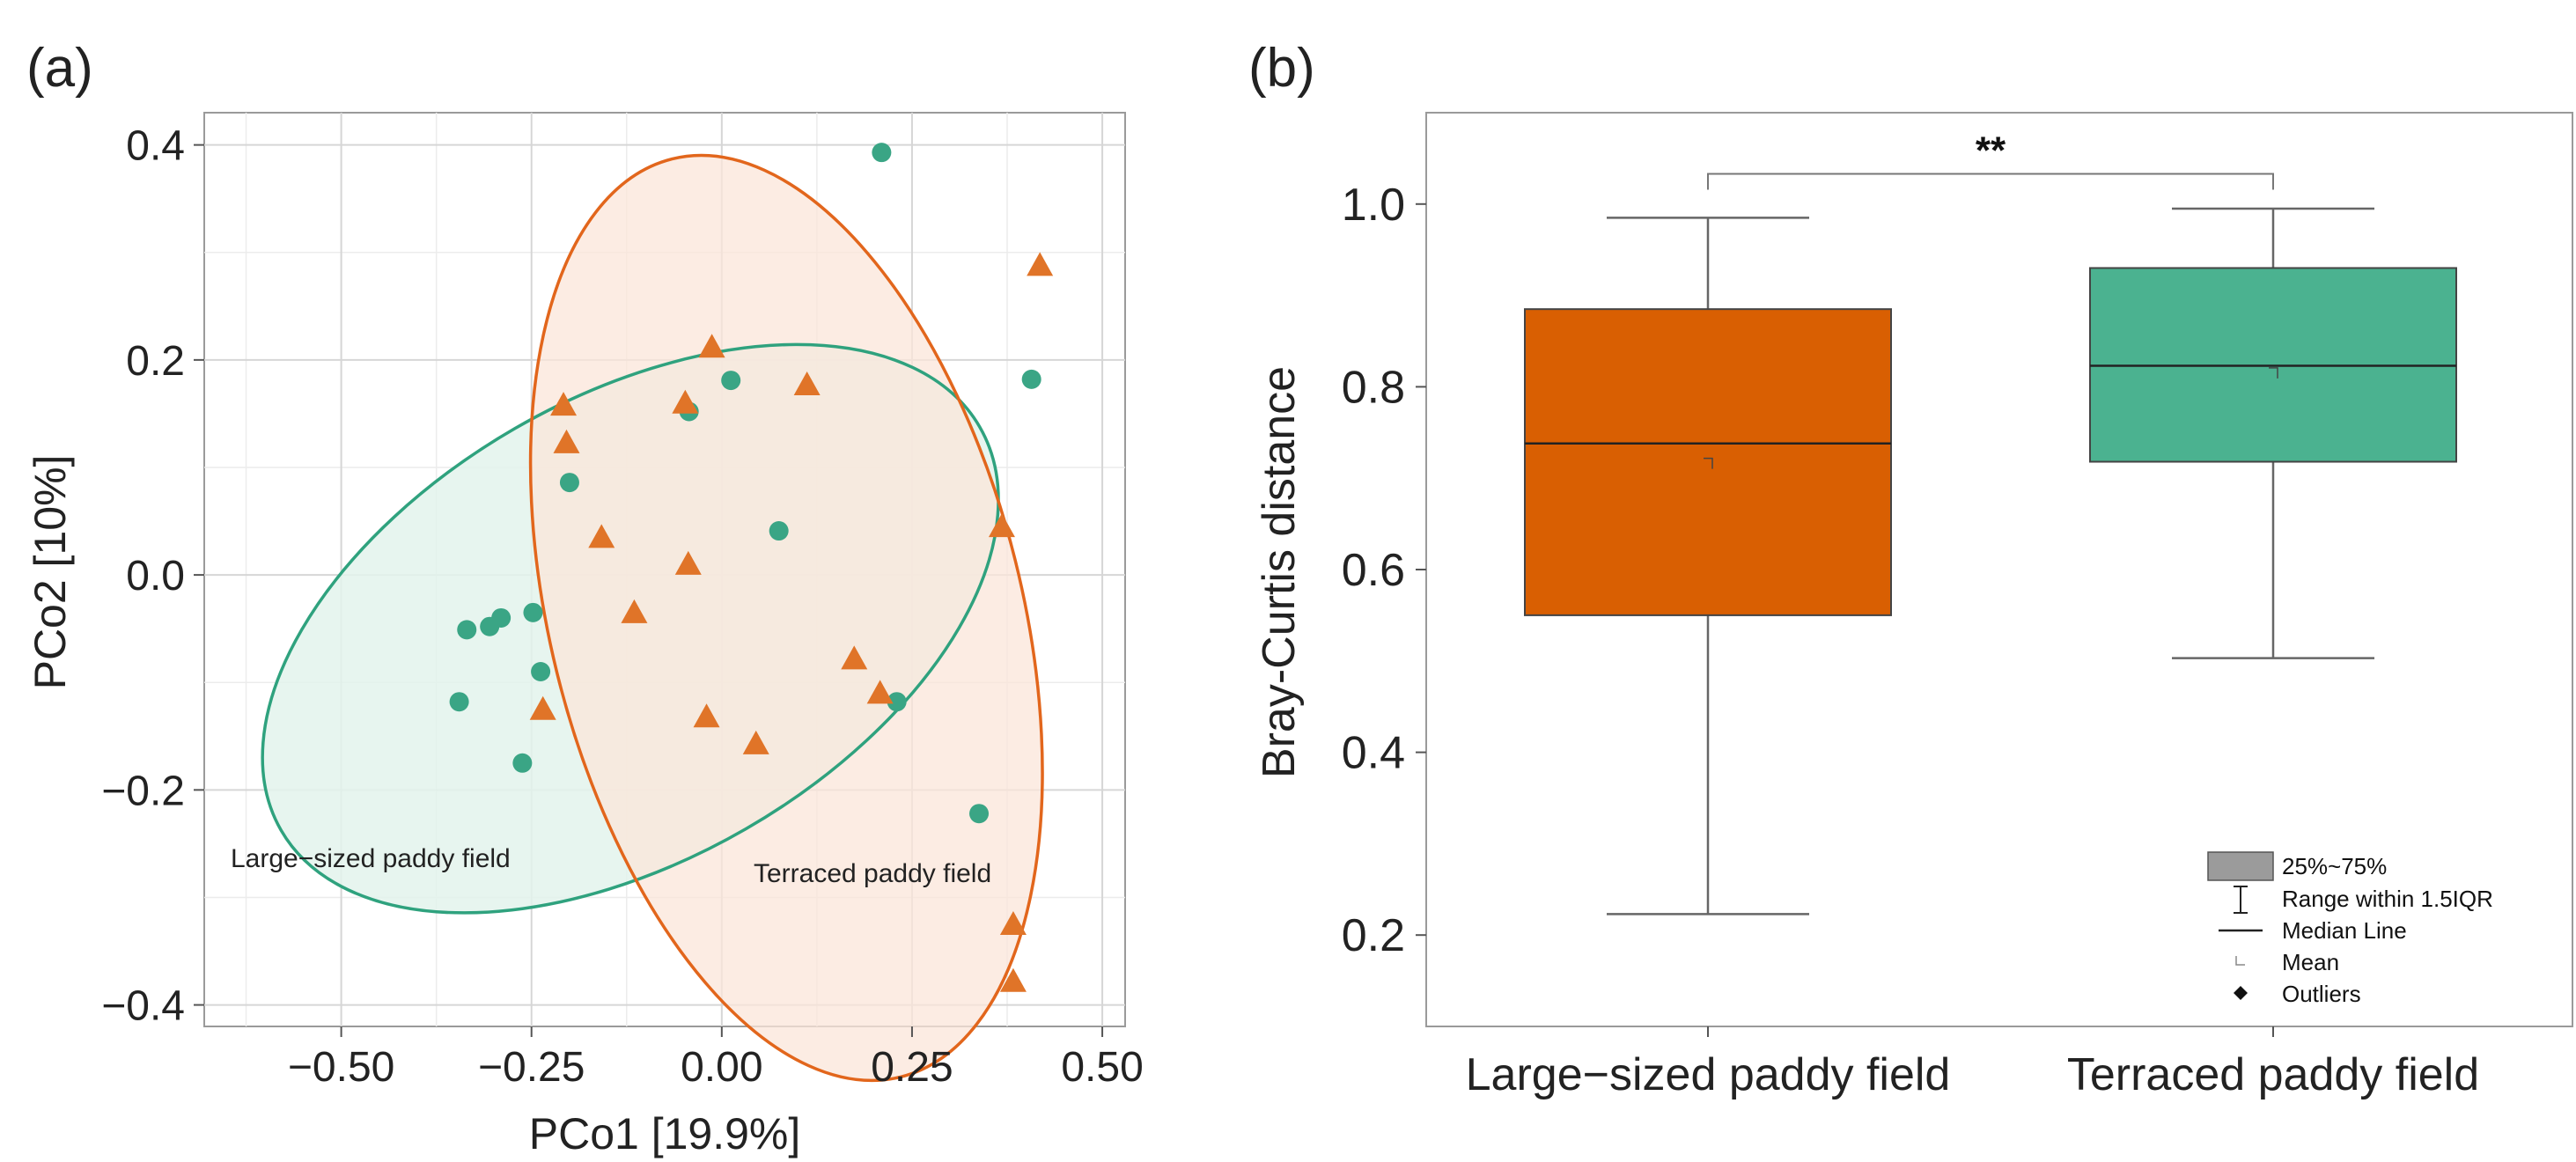 The height and width of the screenshot is (1162, 2576). I want to click on legend-box-swatch, so click(2241, 866).